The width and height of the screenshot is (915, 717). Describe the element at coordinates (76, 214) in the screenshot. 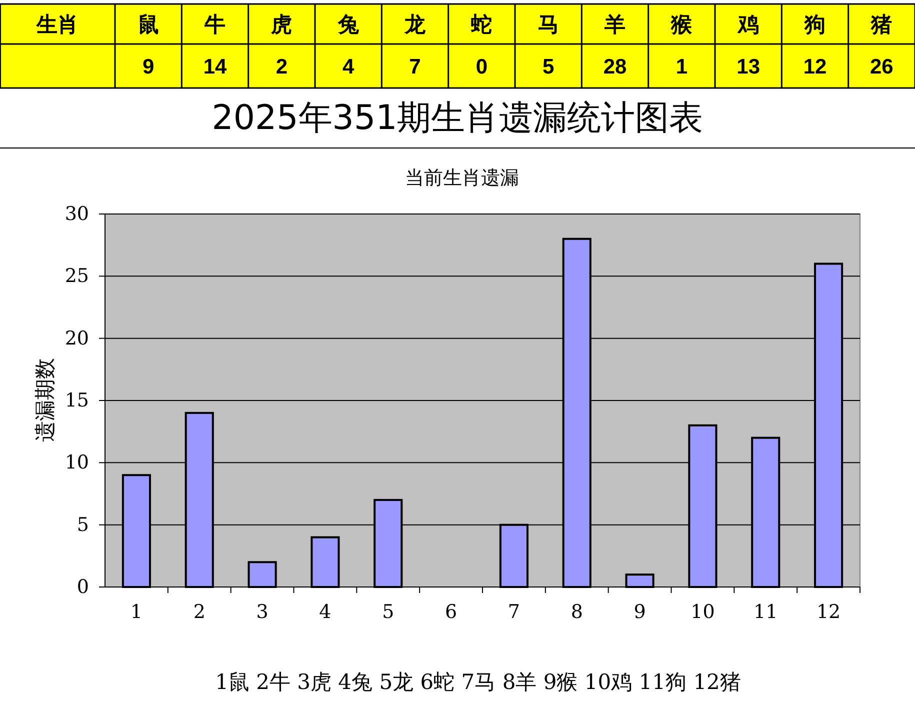

I see `y-tick-label: 30` at that location.